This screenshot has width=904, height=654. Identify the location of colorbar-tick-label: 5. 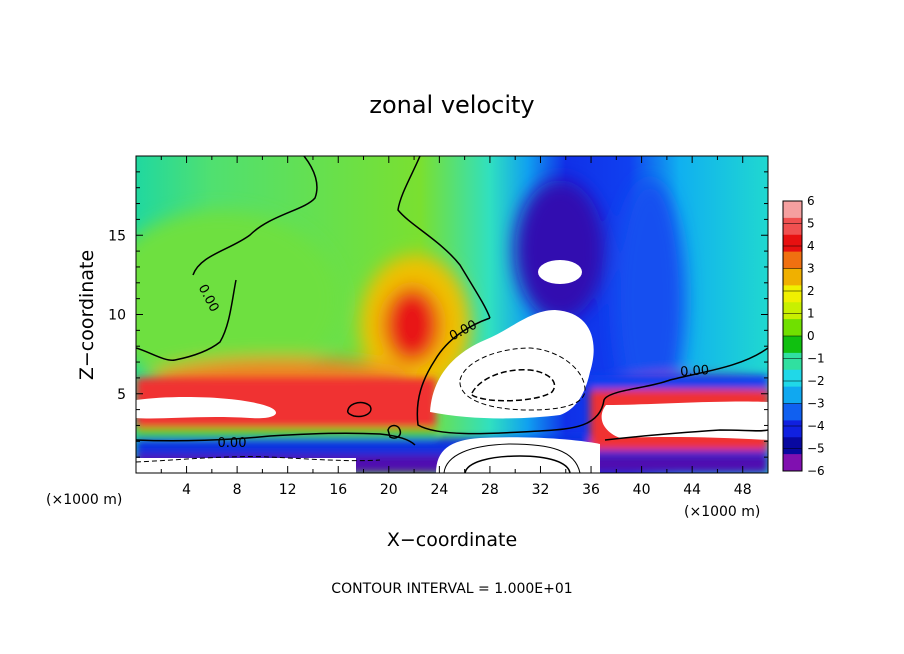
(811, 224).